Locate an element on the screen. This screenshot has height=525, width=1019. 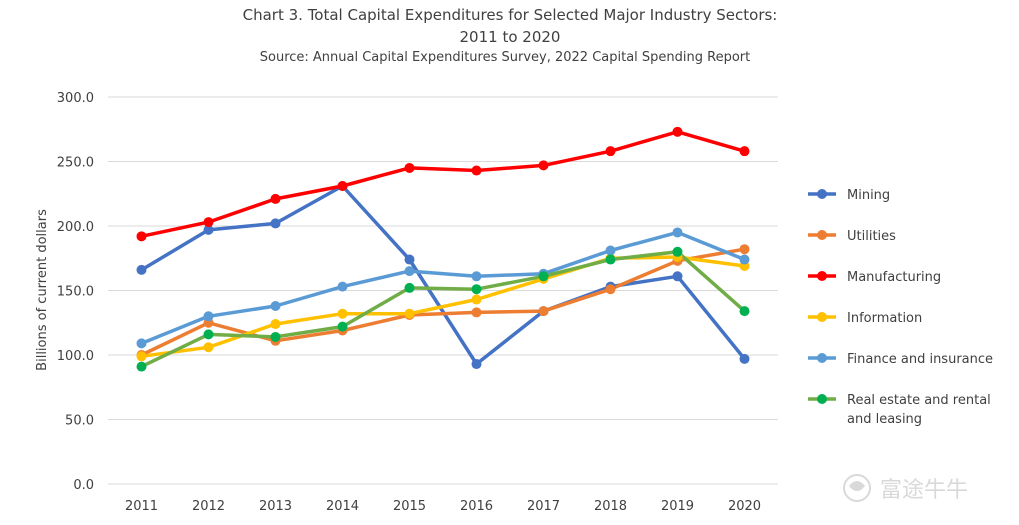
legend-label: Utilities is located at coordinates (871, 236).